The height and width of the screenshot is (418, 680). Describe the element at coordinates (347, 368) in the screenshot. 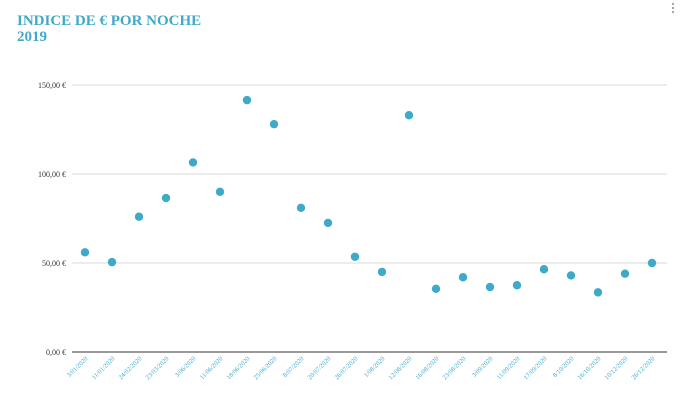

I see `x-tick-label: 26/07/2020` at that location.